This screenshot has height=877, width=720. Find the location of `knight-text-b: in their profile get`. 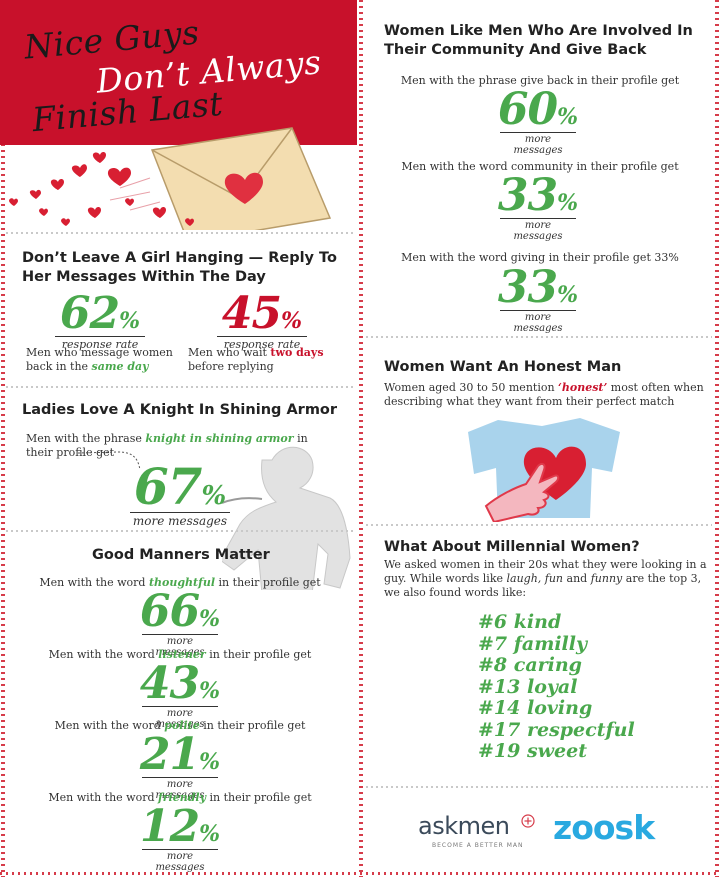

knight-text-b: in their profile get is located at coordinates (167, 445).